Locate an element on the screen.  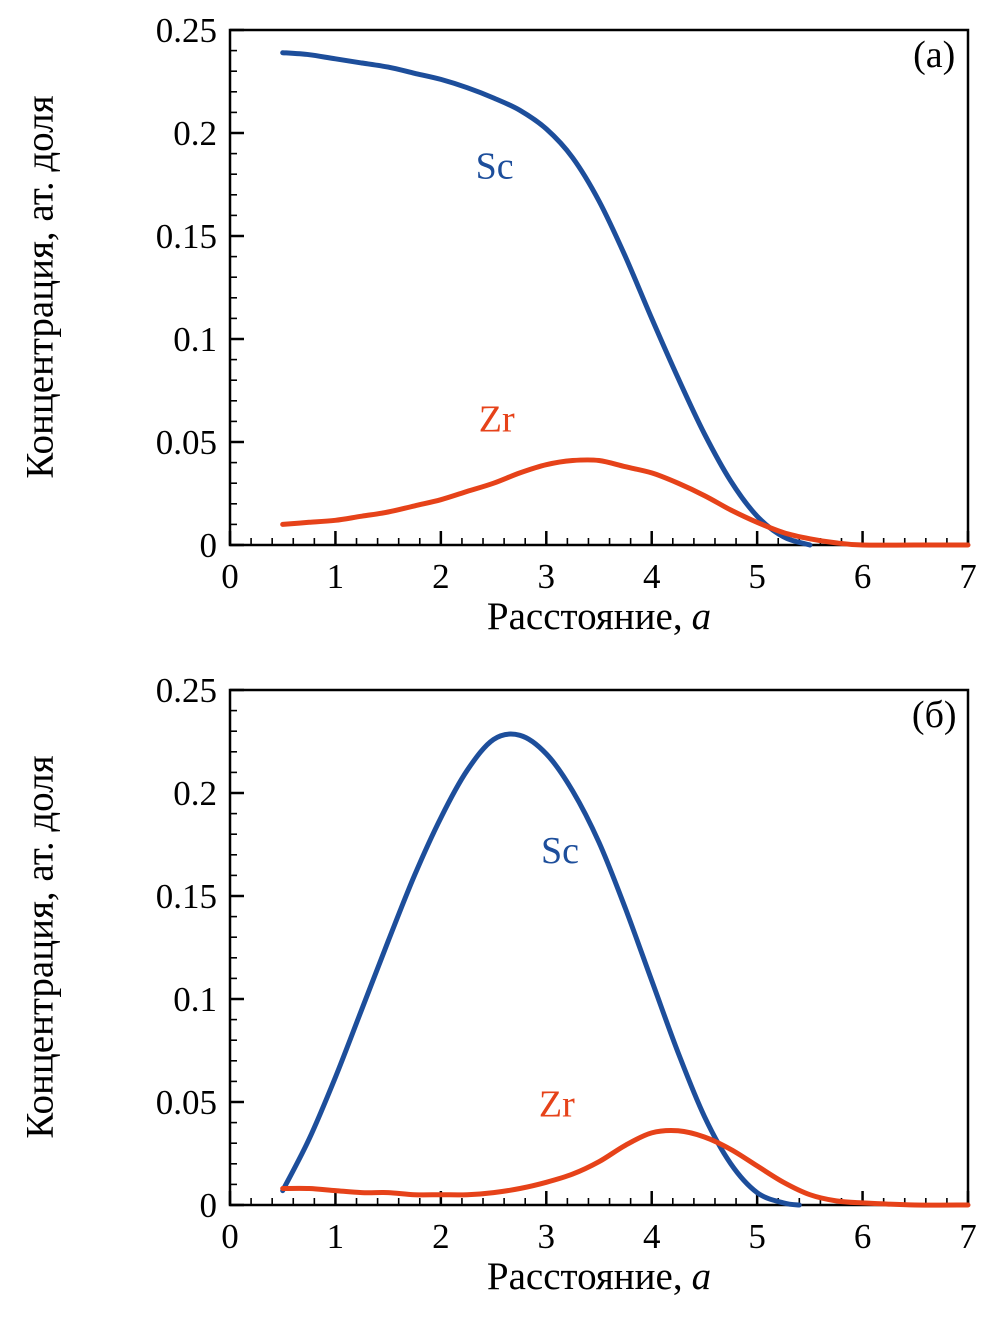
panel-letter: (б) is located at coordinates (934, 715).